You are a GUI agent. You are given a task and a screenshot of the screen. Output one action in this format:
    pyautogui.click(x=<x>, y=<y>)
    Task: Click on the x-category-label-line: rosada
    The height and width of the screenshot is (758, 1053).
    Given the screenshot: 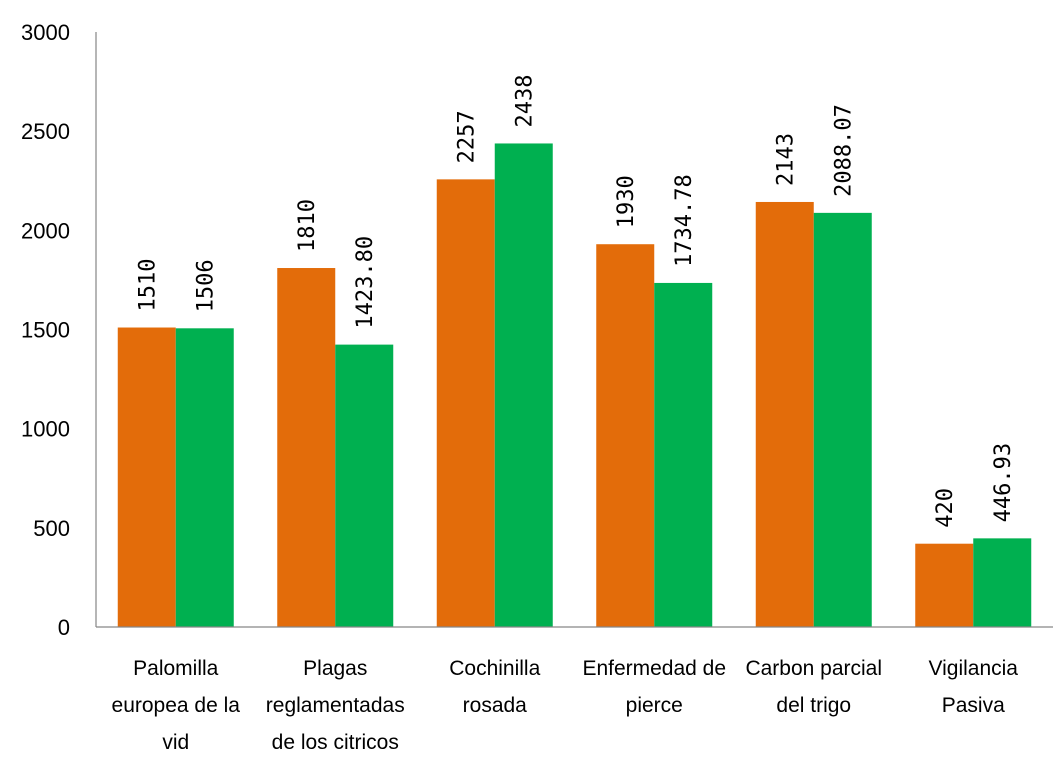 What is the action you would take?
    pyautogui.click(x=495, y=705)
    